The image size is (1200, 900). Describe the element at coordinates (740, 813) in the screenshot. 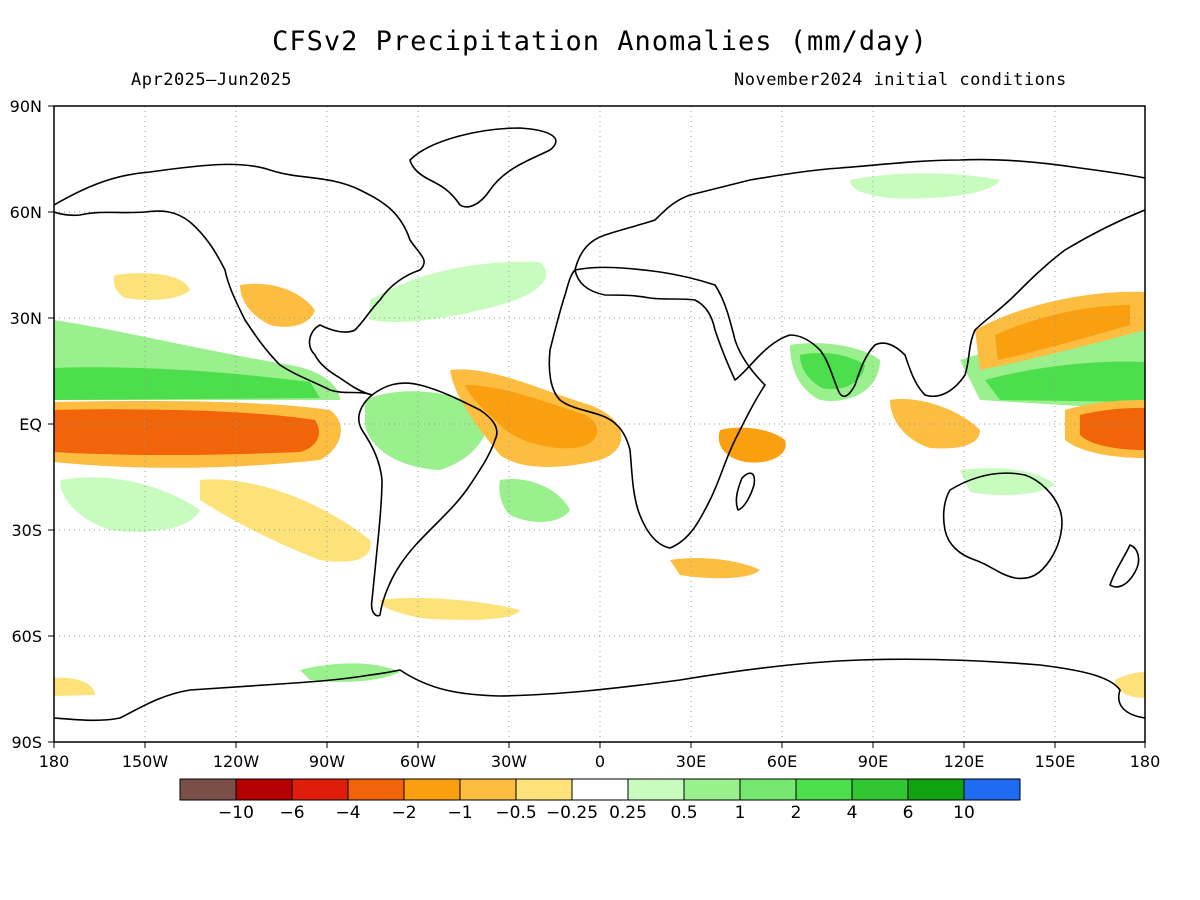

I see `colorbar-label: 1` at that location.